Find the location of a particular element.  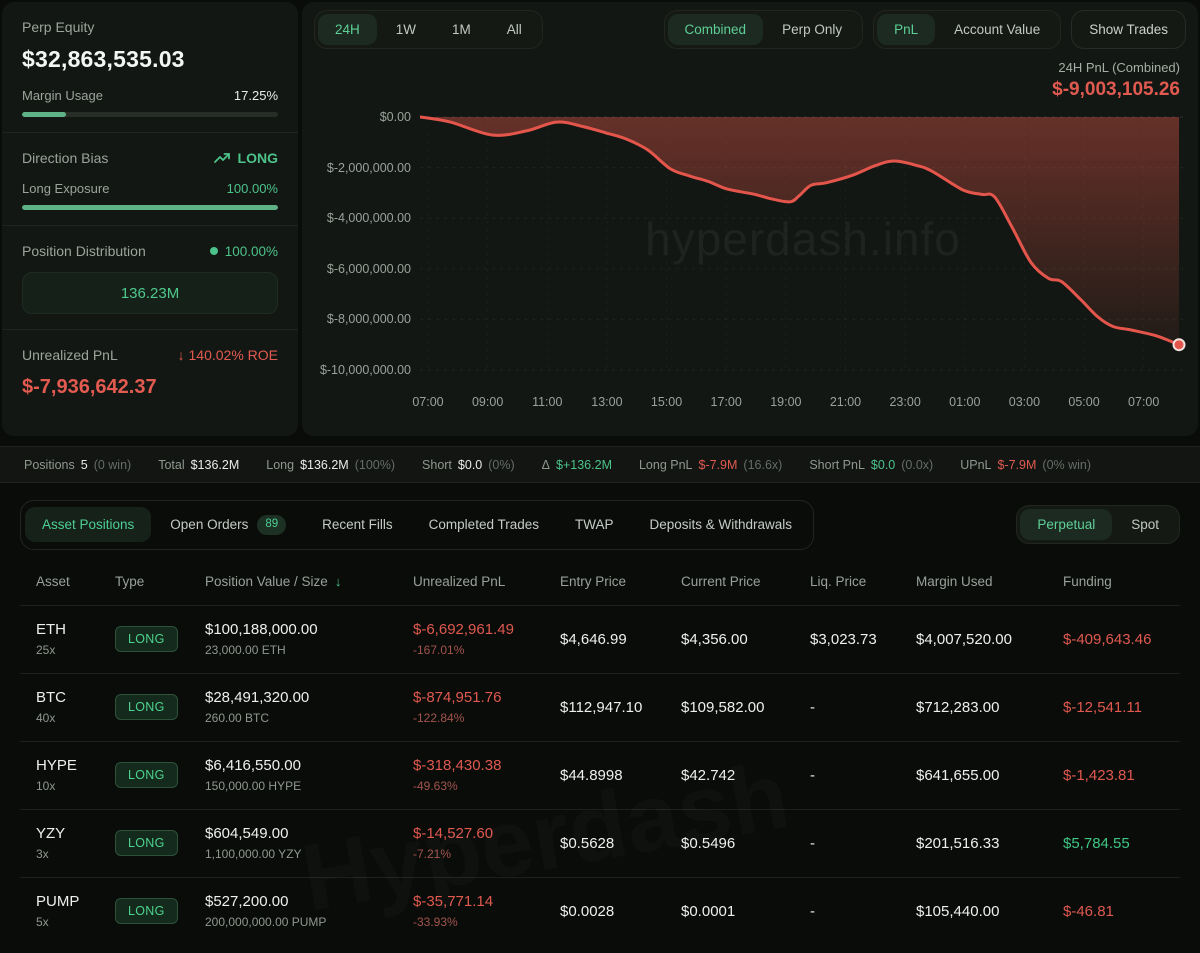

position-distribution-bar: 136.23M is located at coordinates (150, 293).